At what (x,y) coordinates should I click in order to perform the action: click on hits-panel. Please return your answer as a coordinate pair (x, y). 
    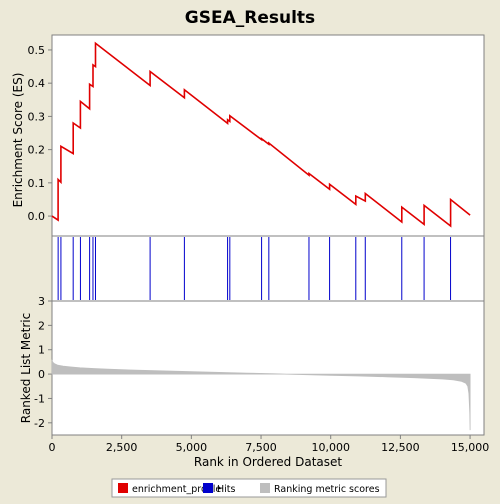
    Looking at the image, I should click on (268, 268).